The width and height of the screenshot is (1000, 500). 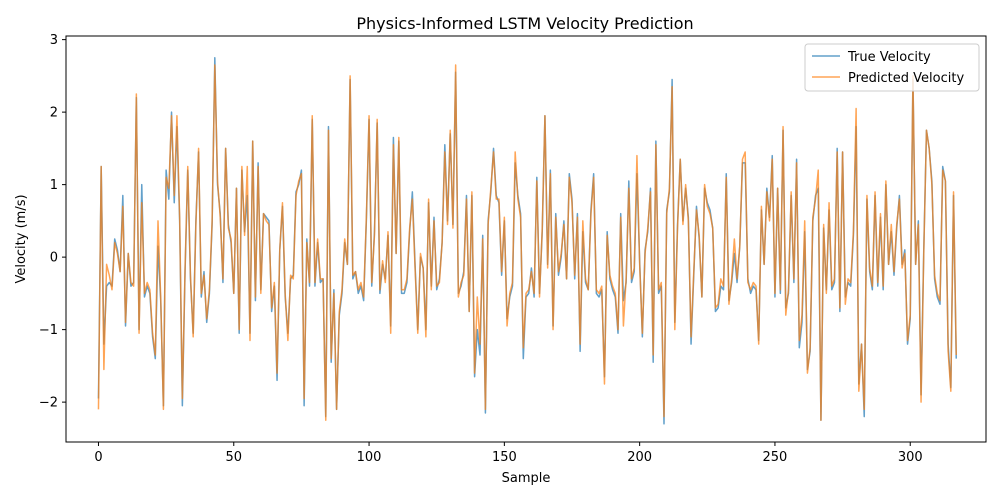 I want to click on x-tick-label: 200, so click(x=639, y=457).